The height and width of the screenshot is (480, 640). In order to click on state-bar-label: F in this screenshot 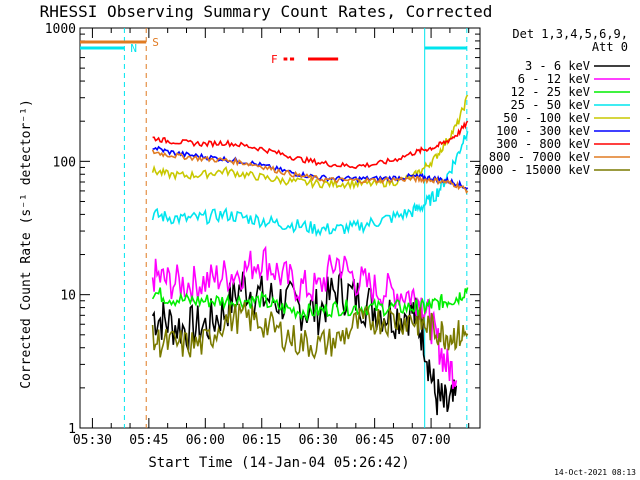, I will do `click(274, 59)`.